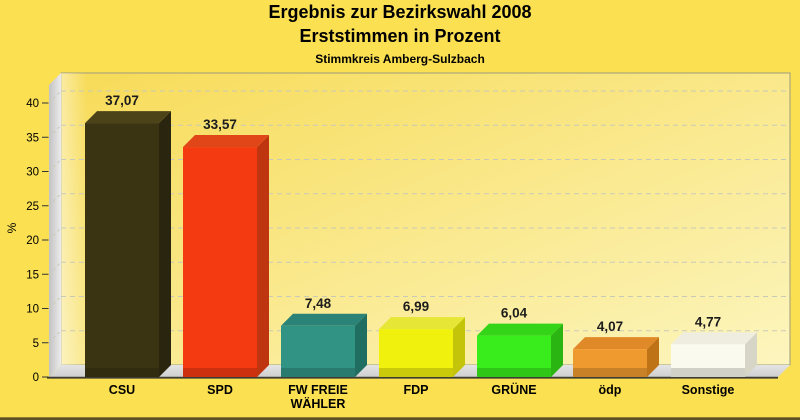 This screenshot has height=420, width=800. I want to click on bar-group: 6,99, so click(422, 338).